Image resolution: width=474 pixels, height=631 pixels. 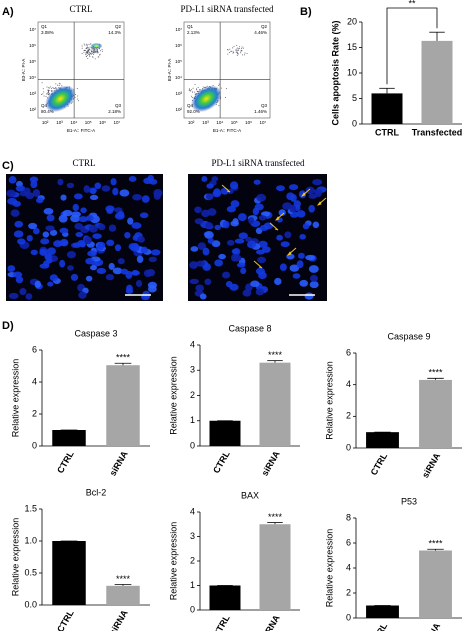 What do you see at coordinates (387, 132) in the screenshot?
I see `x-tick-label: CTRL` at bounding box center [387, 132].